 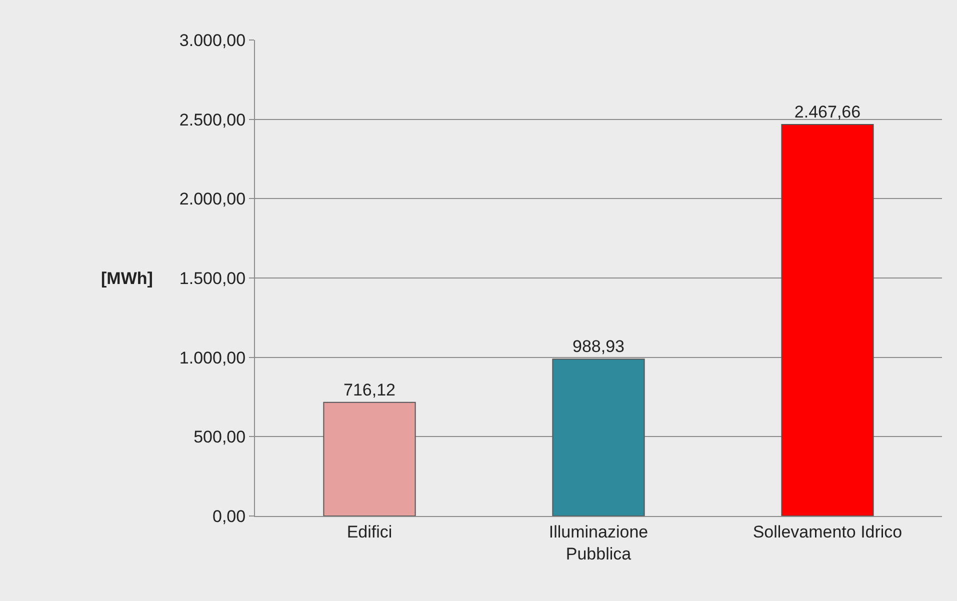 What do you see at coordinates (212, 278) in the screenshot?
I see `y-tick-label: 1.500,00` at bounding box center [212, 278].